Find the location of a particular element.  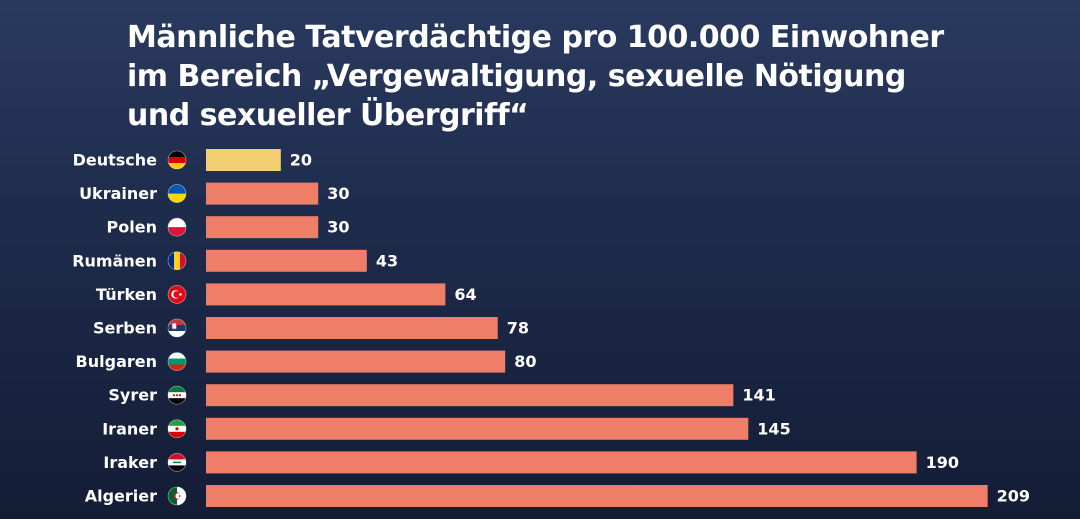

category-label: Türken is located at coordinates (126, 294).